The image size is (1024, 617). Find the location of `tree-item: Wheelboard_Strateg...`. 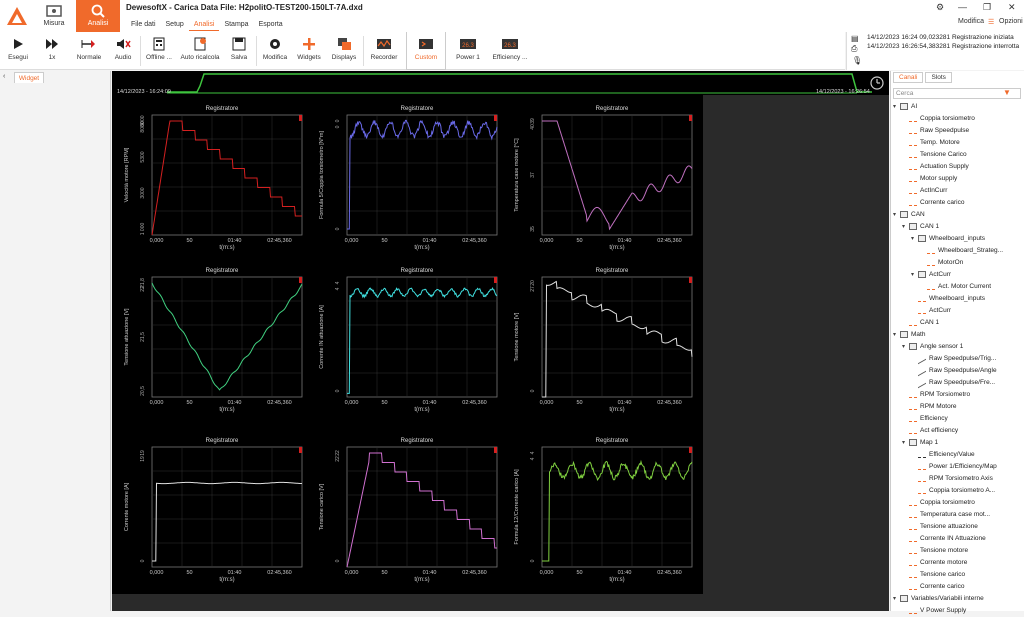

tree-item: Wheelboard_Strateg... is located at coordinates (961, 251).